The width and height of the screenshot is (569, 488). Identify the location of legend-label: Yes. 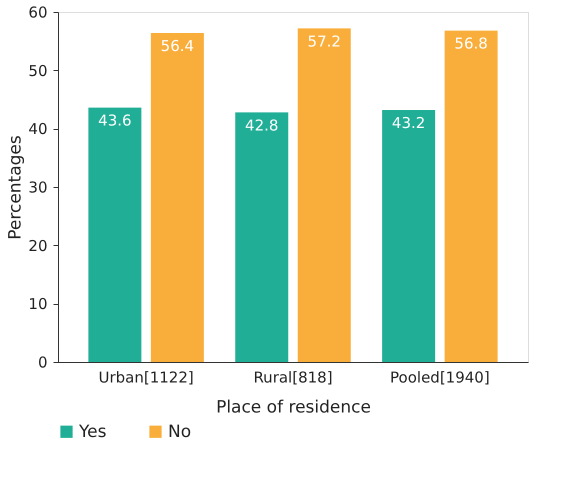
(92, 432).